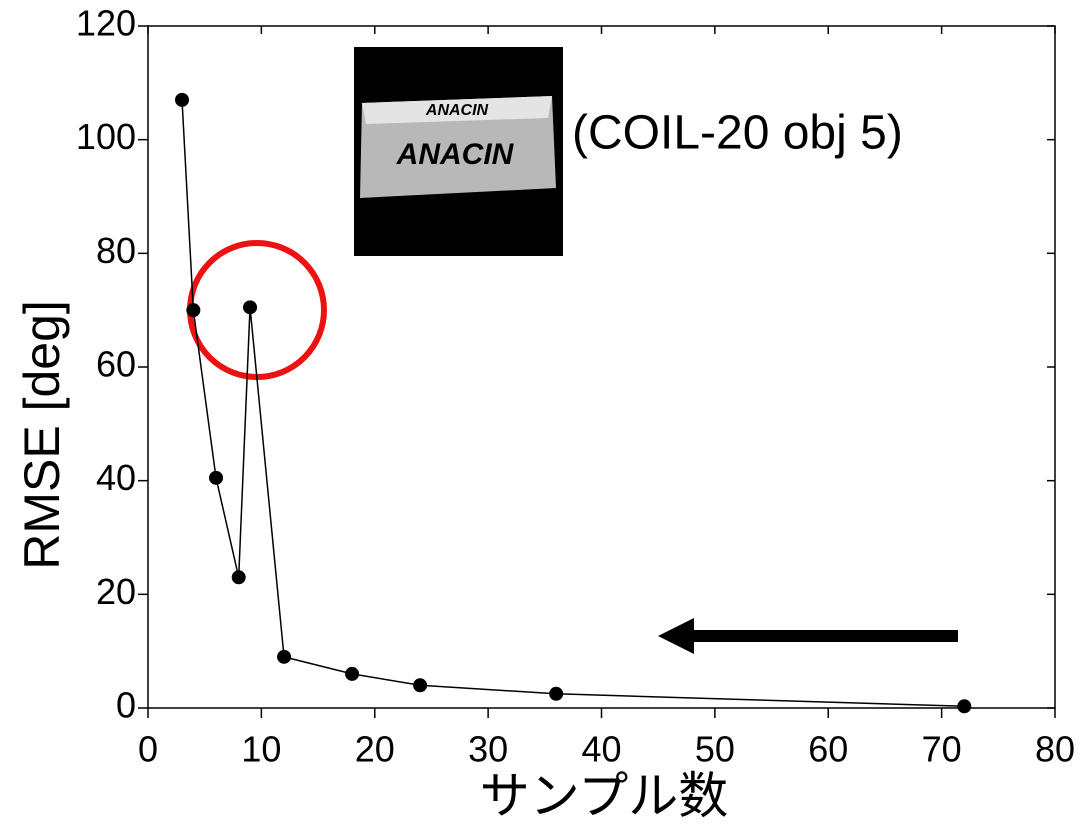 The image size is (1082, 830). I want to click on arrow, so click(808, 636).